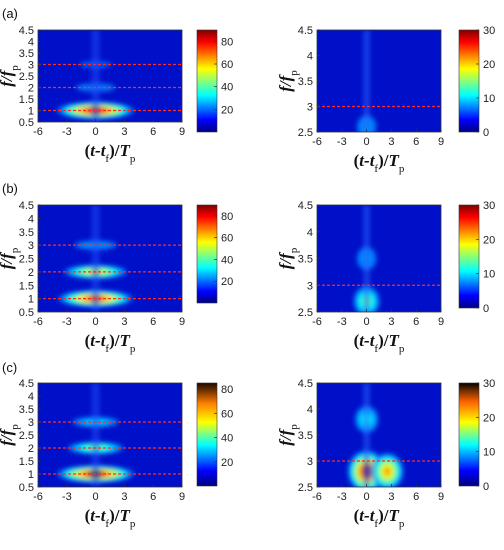  Describe the element at coordinates (227, 239) in the screenshot. I see `colorbar-tick-label: 60` at that location.